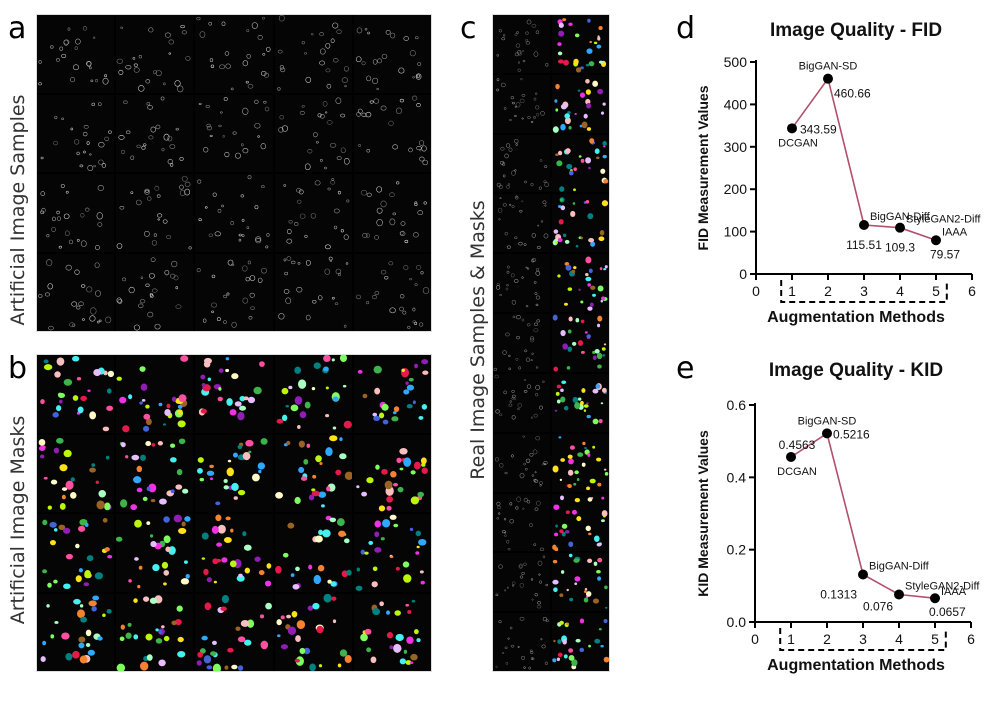 The width and height of the screenshot is (997, 702). I want to click on value-label: 0.076, so click(878, 607).